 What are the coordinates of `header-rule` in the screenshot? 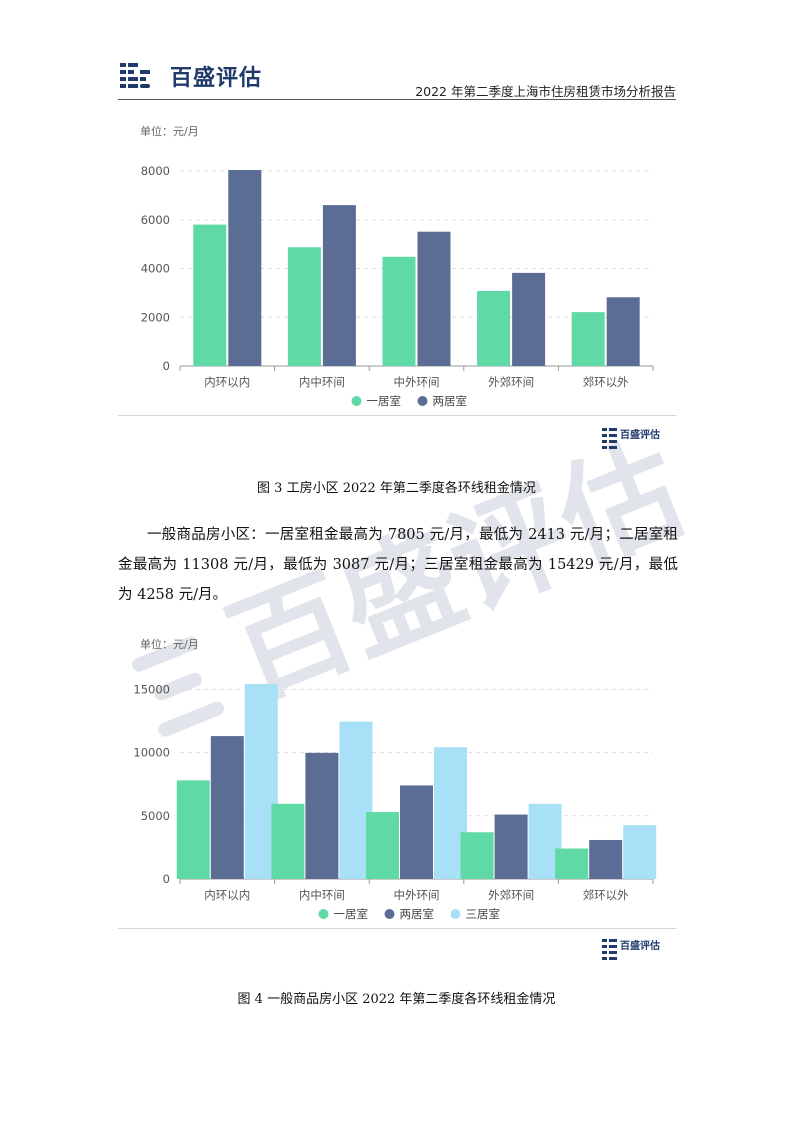 It's located at (397, 99).